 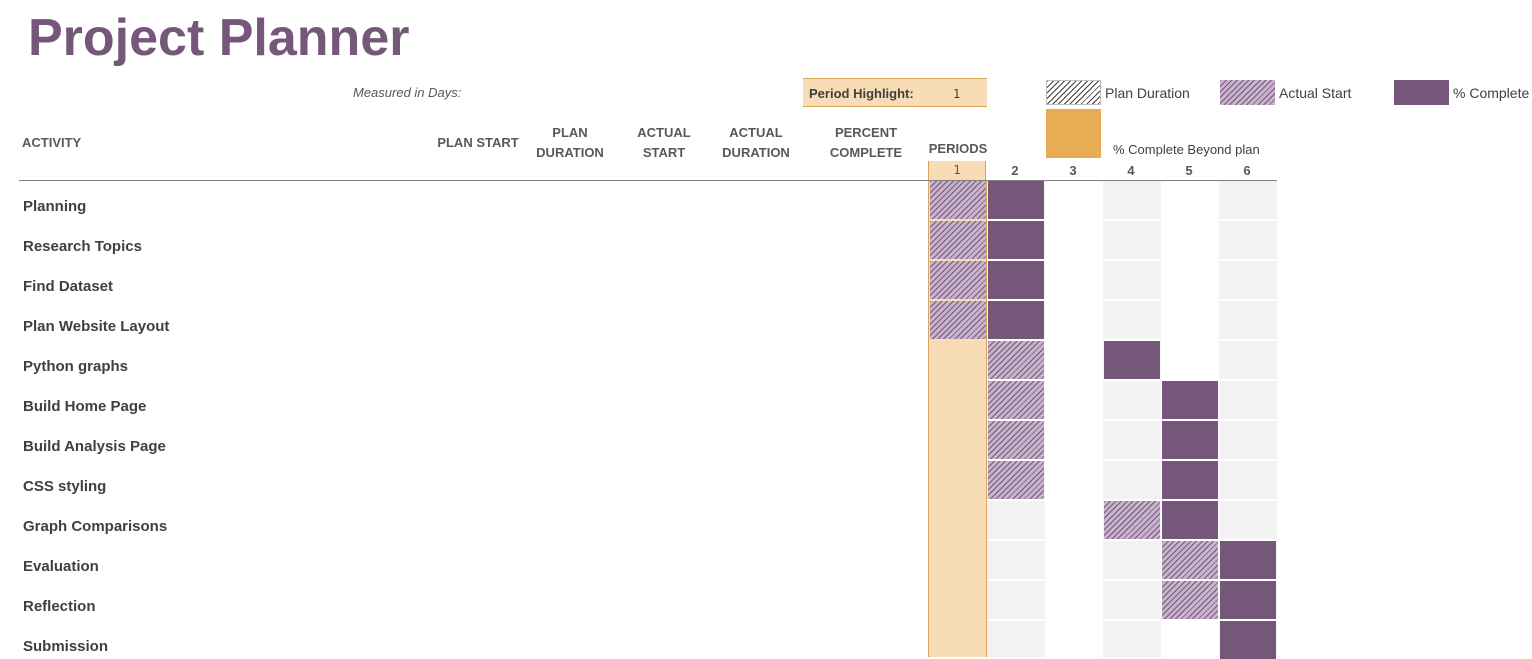 I want to click on plan-start-column-header: PLAN START, so click(x=478, y=142).